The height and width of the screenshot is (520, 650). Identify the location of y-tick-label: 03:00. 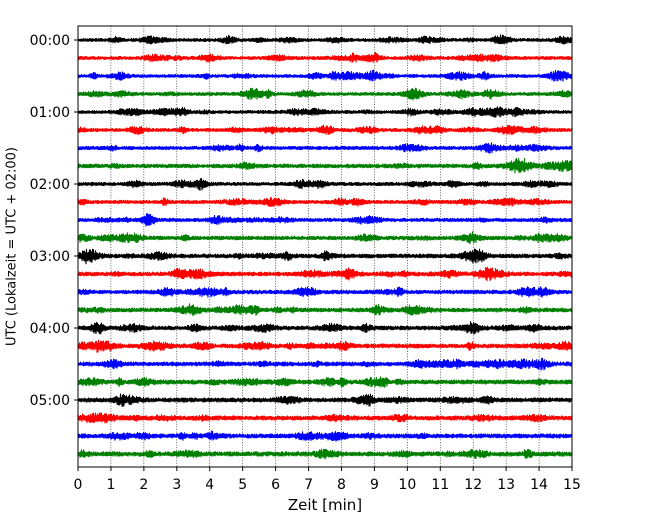
(50, 257).